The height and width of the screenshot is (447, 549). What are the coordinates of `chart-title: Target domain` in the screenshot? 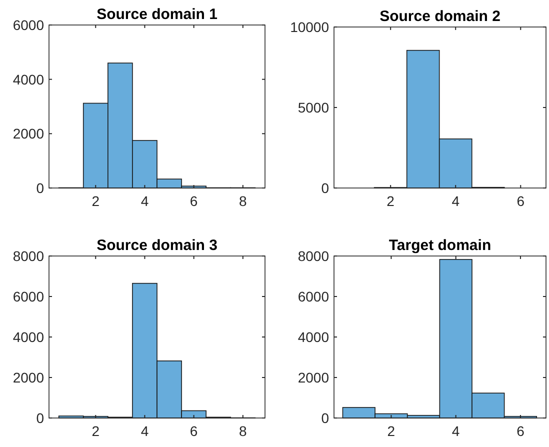 It's located at (440, 245).